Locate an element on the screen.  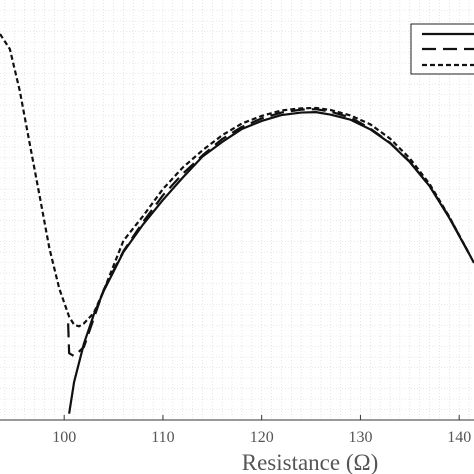
x-tick-label: 130 is located at coordinates (360, 437).